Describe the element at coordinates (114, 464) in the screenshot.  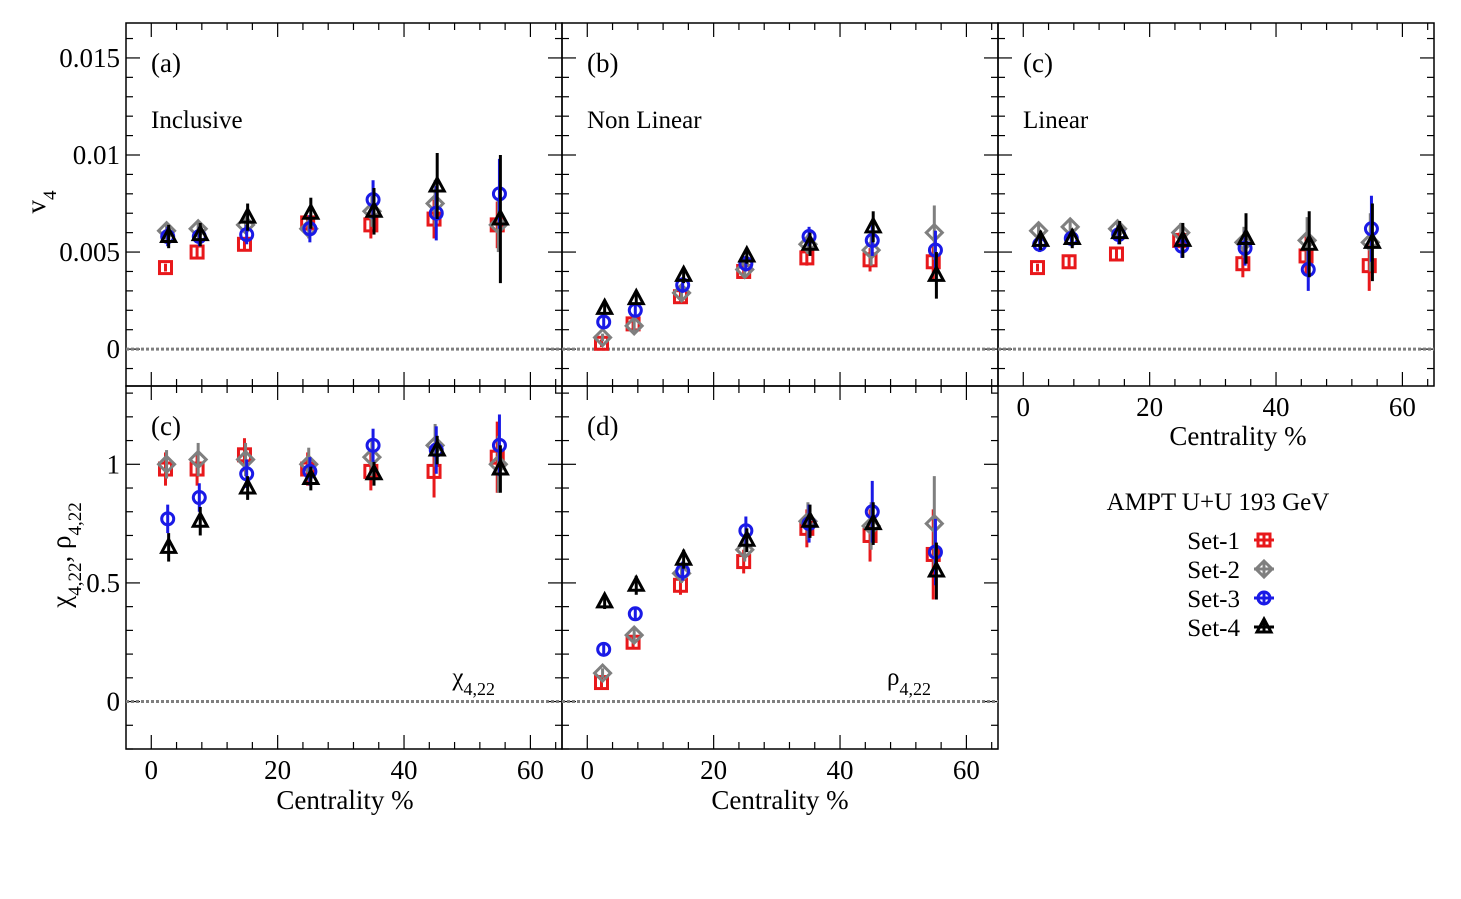
I see `y-tick-label: 1` at that location.